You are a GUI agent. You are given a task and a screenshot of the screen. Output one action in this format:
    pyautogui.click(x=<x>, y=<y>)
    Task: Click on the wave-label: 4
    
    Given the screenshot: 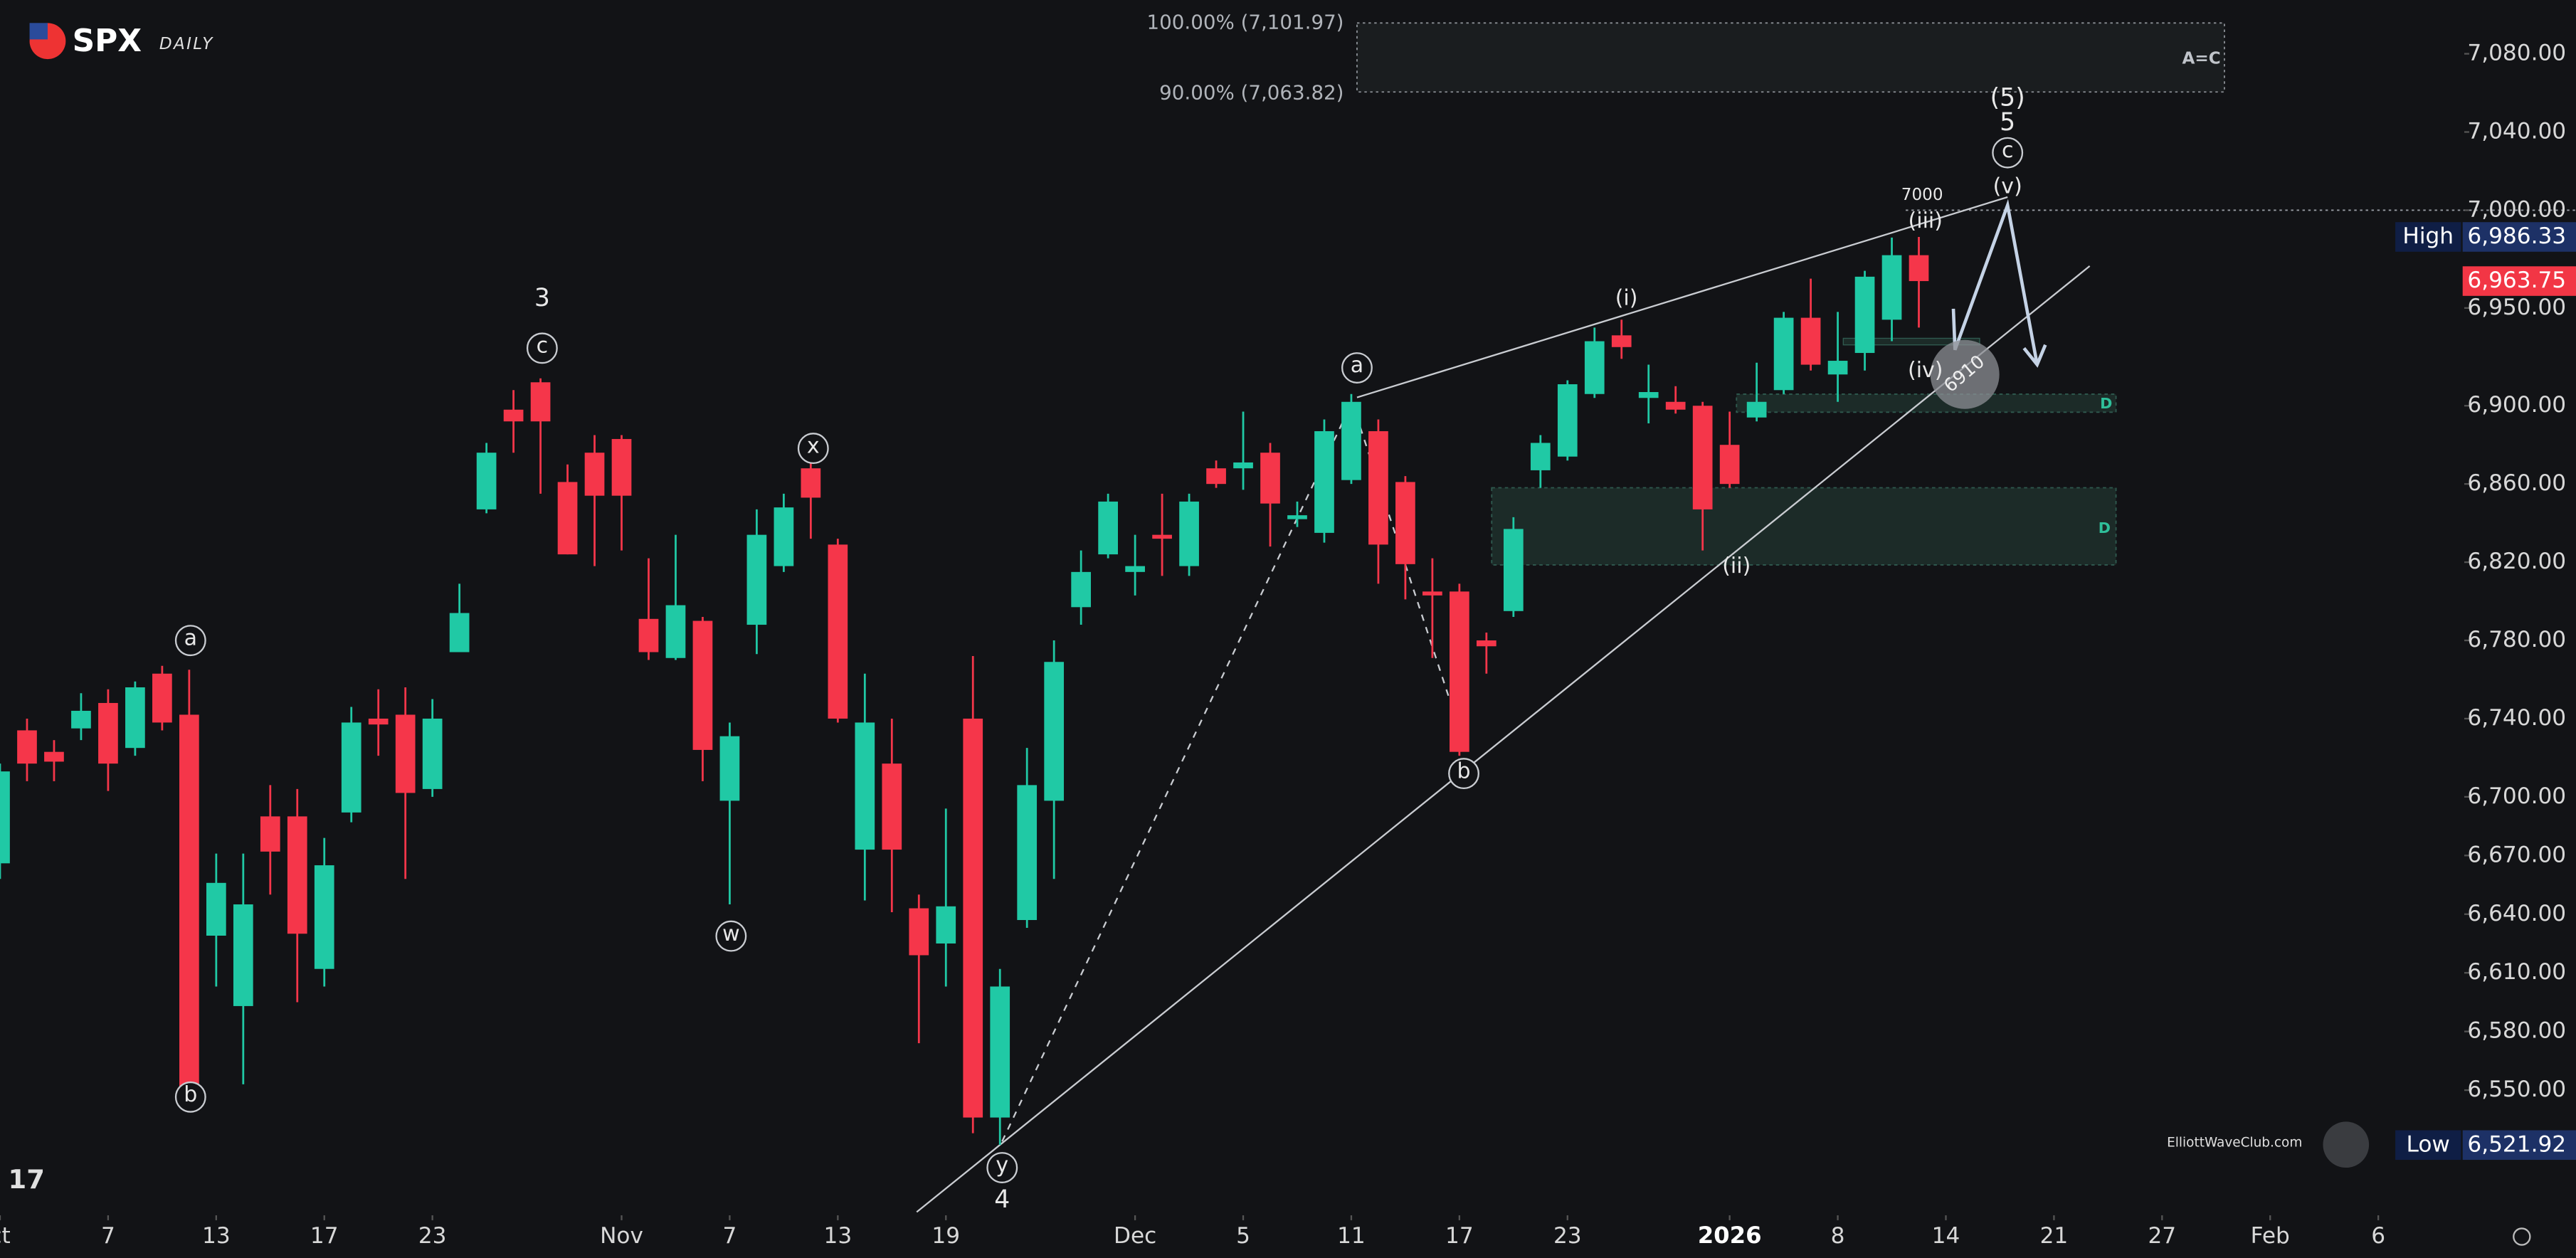 What is the action you would take?
    pyautogui.click(x=1002, y=1200)
    